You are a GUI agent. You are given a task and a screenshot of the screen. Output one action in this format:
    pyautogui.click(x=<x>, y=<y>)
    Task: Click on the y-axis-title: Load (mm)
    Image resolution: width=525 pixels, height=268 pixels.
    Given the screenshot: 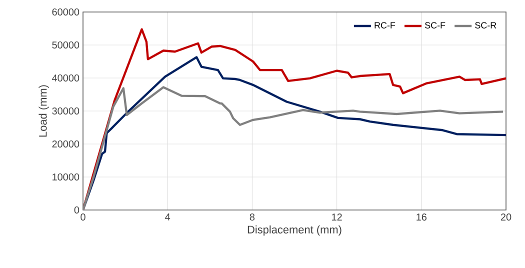 What is the action you would take?
    pyautogui.click(x=43, y=111)
    